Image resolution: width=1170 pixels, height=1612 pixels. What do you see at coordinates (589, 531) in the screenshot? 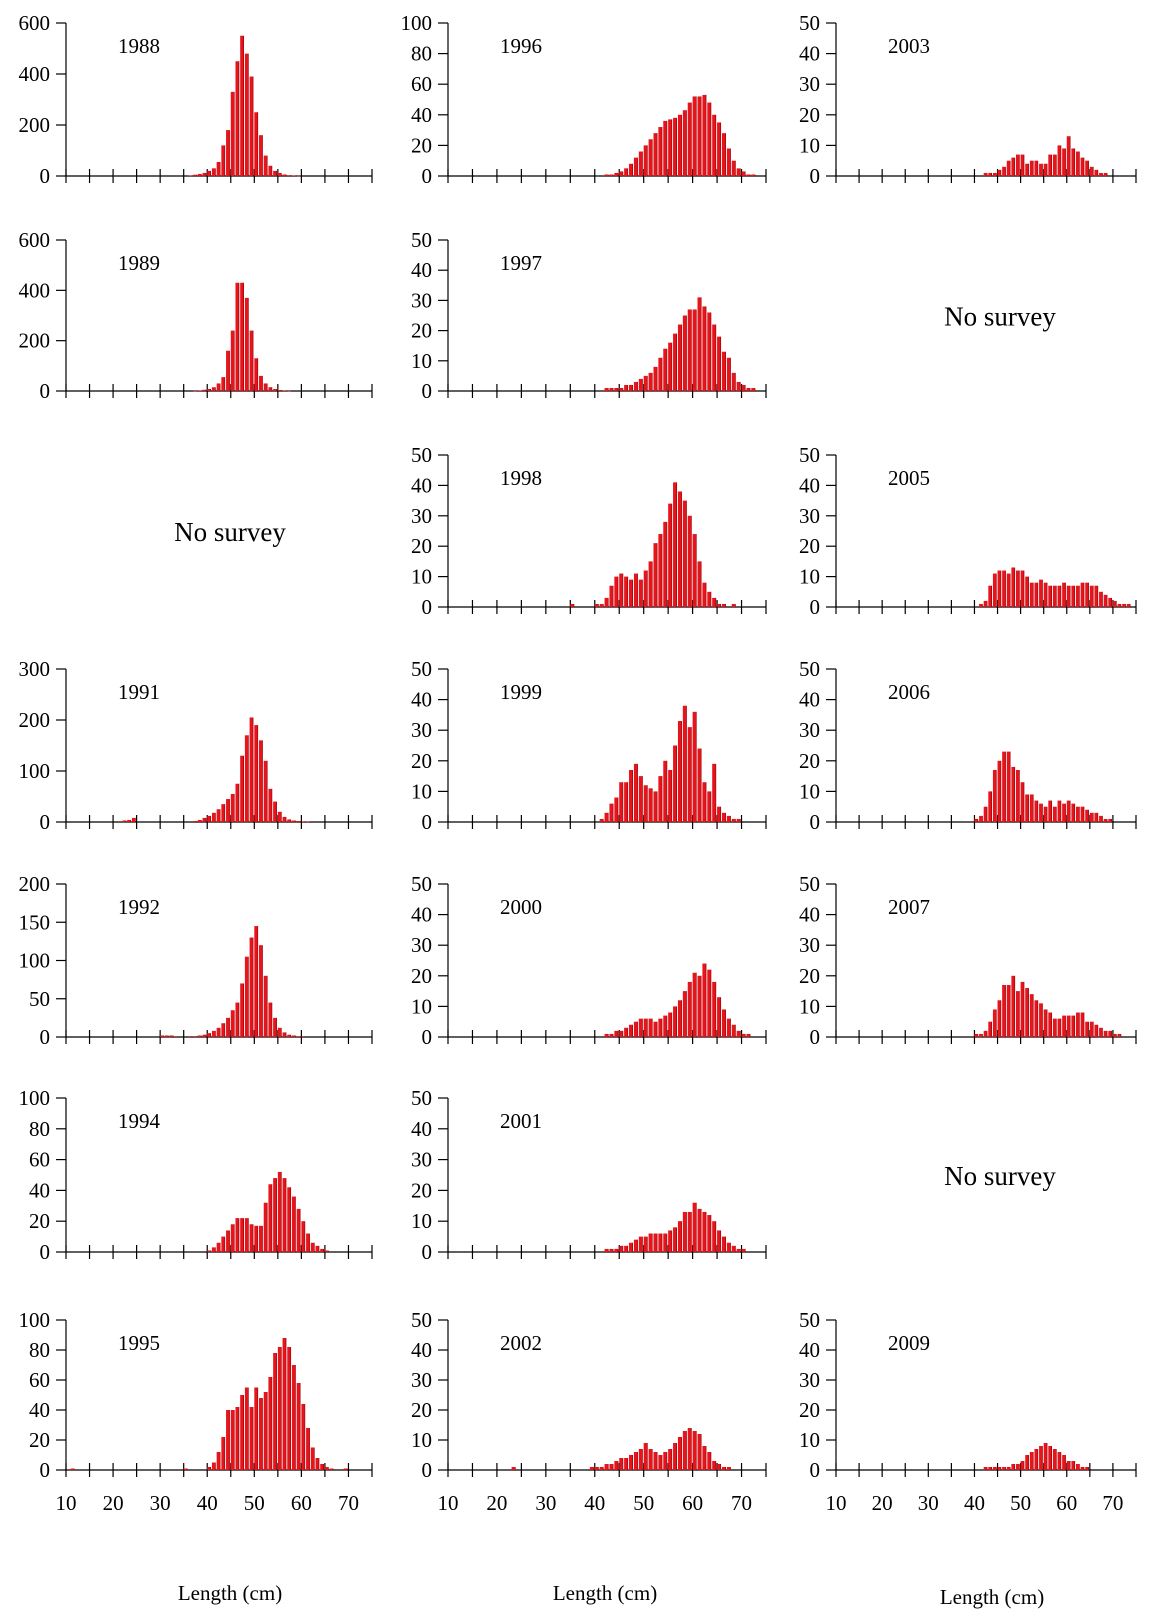
I see `panel-1998: 0 10 20 30 40 50 1998` at bounding box center [589, 531].